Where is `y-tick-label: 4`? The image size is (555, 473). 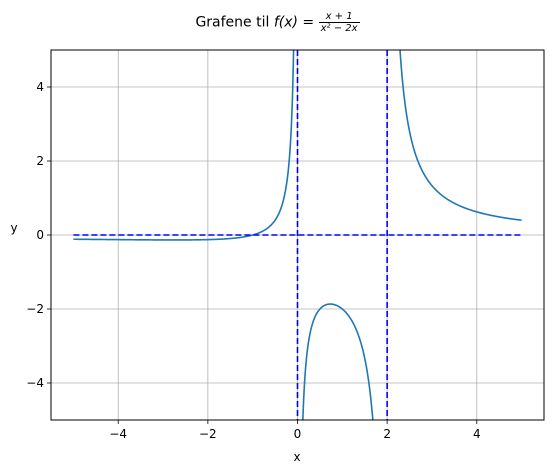 y-tick-label: 4 is located at coordinates (40, 87).